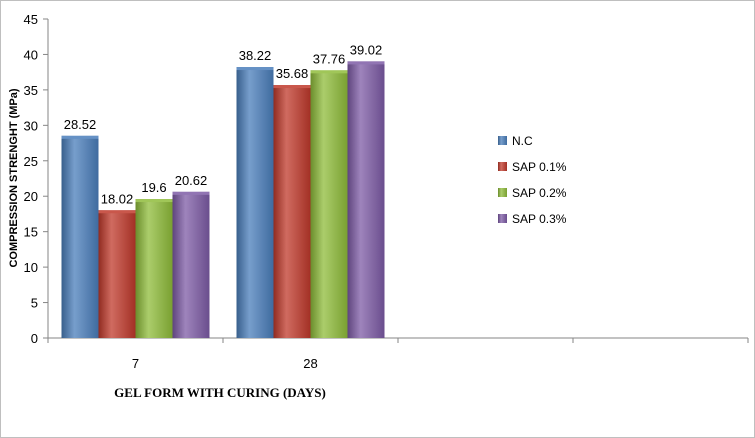 The height and width of the screenshot is (438, 755). Describe the element at coordinates (220, 392) in the screenshot. I see `x-axis-title: GEL FORM WITH CURING (DAYS)` at that location.